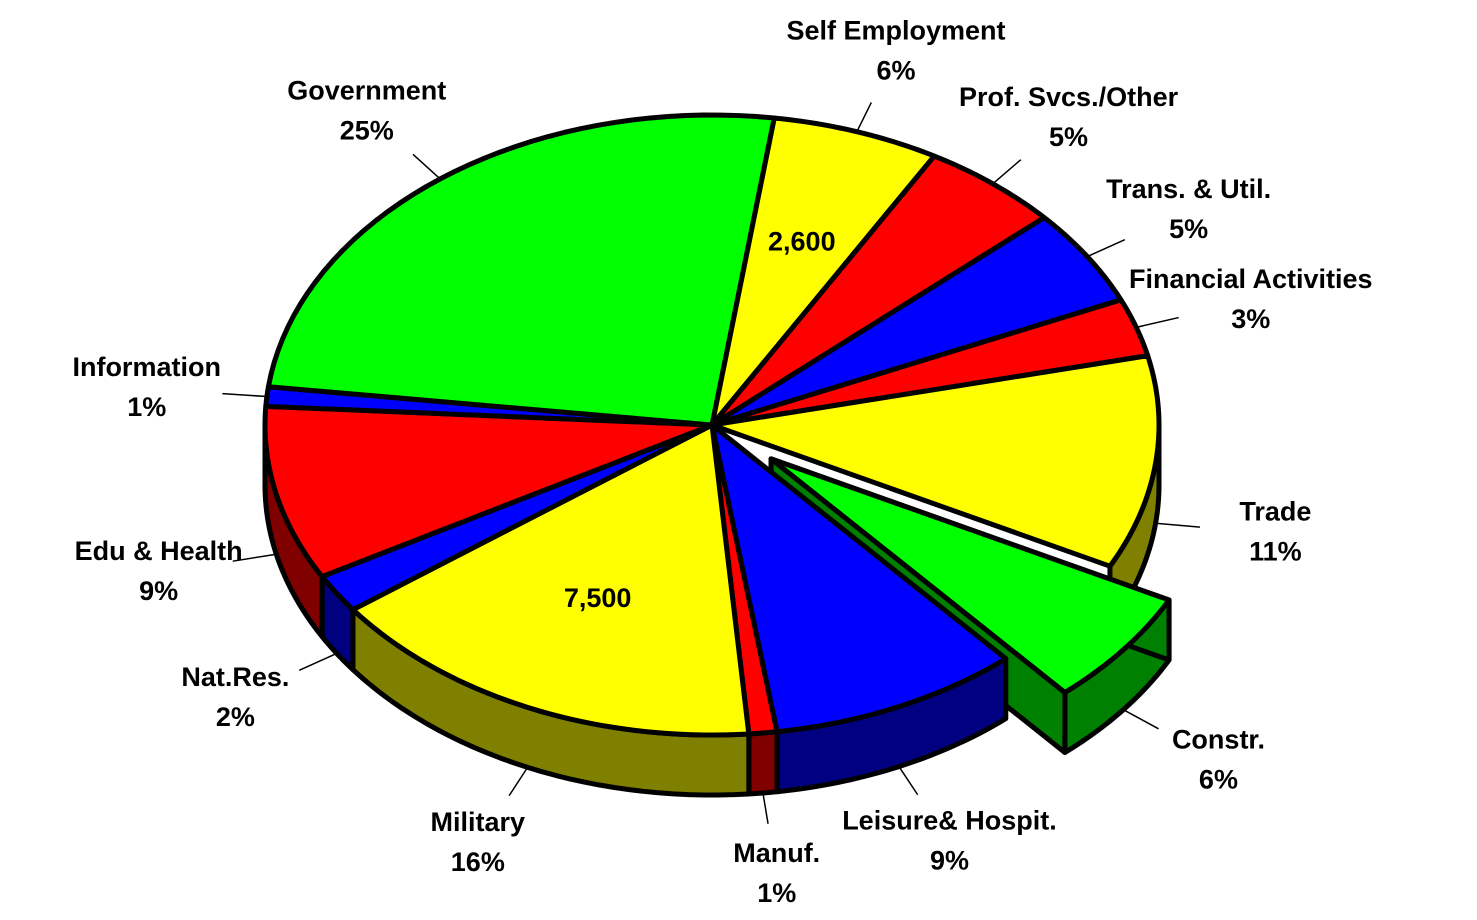 The image size is (1477, 920). What do you see at coordinates (802, 241) in the screenshot?
I see `annotation: 2,600` at bounding box center [802, 241].